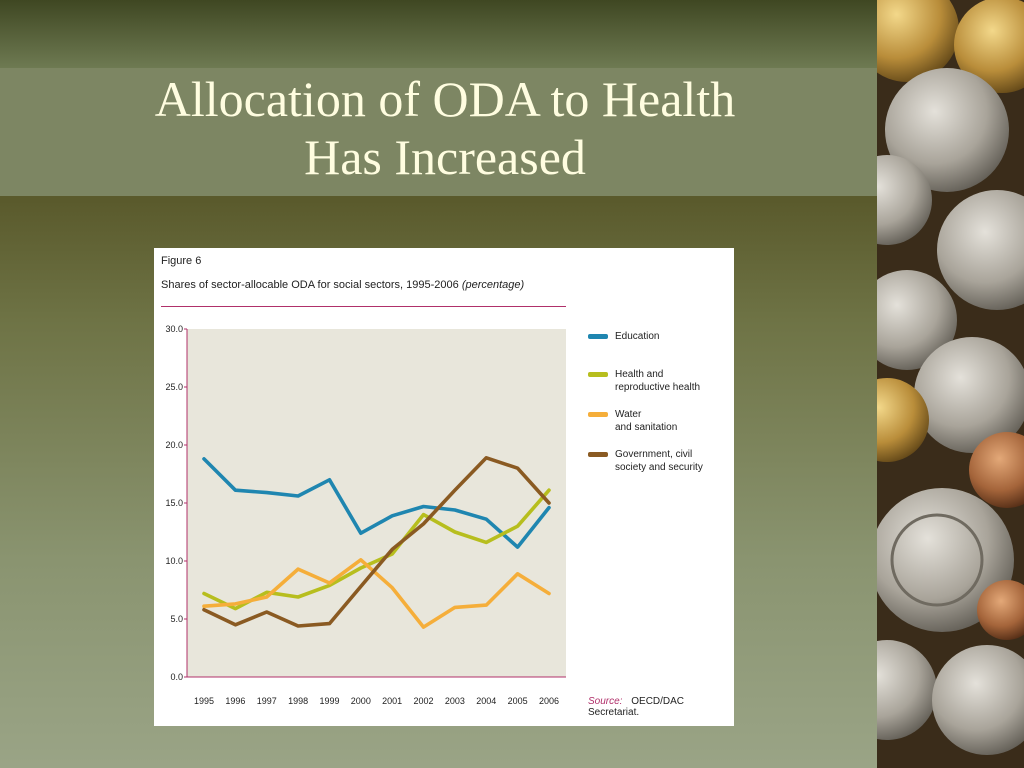 The width and height of the screenshot is (1024, 768). What do you see at coordinates (445, 157) in the screenshot?
I see `slide-title-line-2: Has Increased` at bounding box center [445, 157].